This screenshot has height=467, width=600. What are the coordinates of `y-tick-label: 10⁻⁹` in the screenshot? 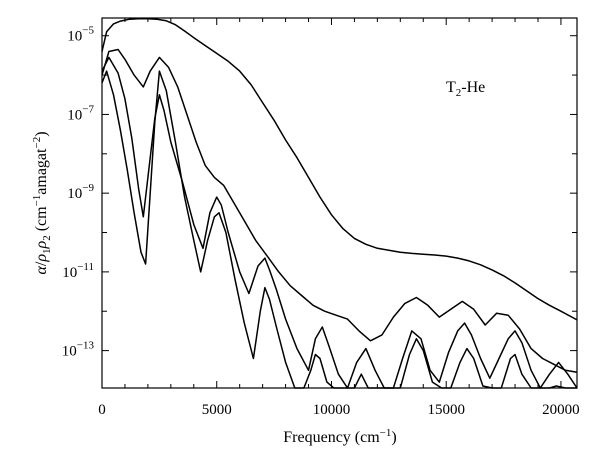 It's located at (80, 192).